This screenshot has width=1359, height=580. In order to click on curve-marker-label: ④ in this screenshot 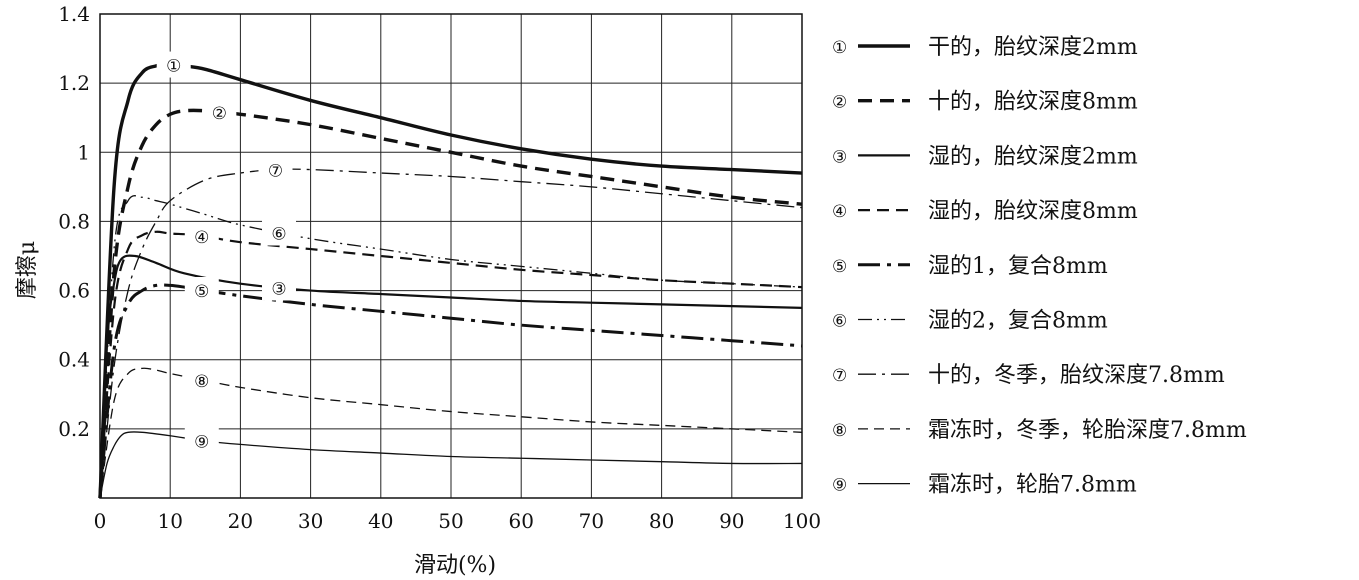, I will do `click(201, 238)`.